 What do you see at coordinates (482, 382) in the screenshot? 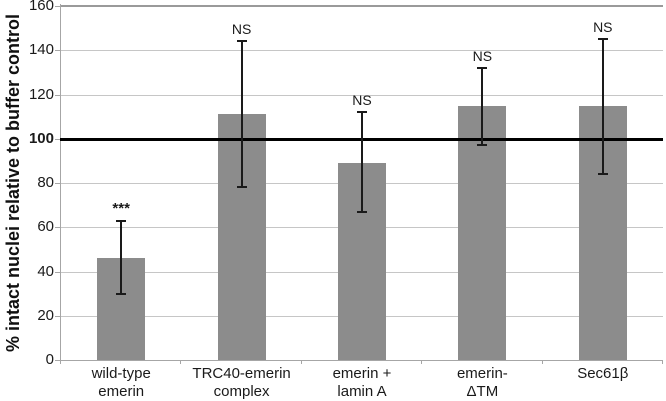
I see `x-category-label: emerin- ΔTM` at bounding box center [482, 382].